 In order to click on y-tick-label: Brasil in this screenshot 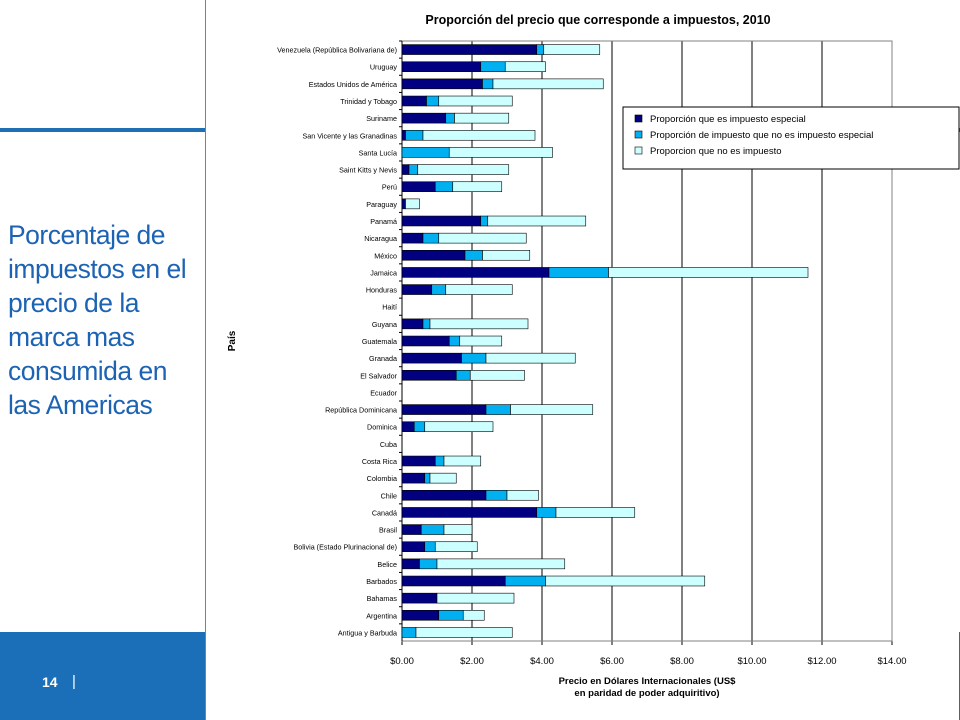, I will do `click(388, 530)`.